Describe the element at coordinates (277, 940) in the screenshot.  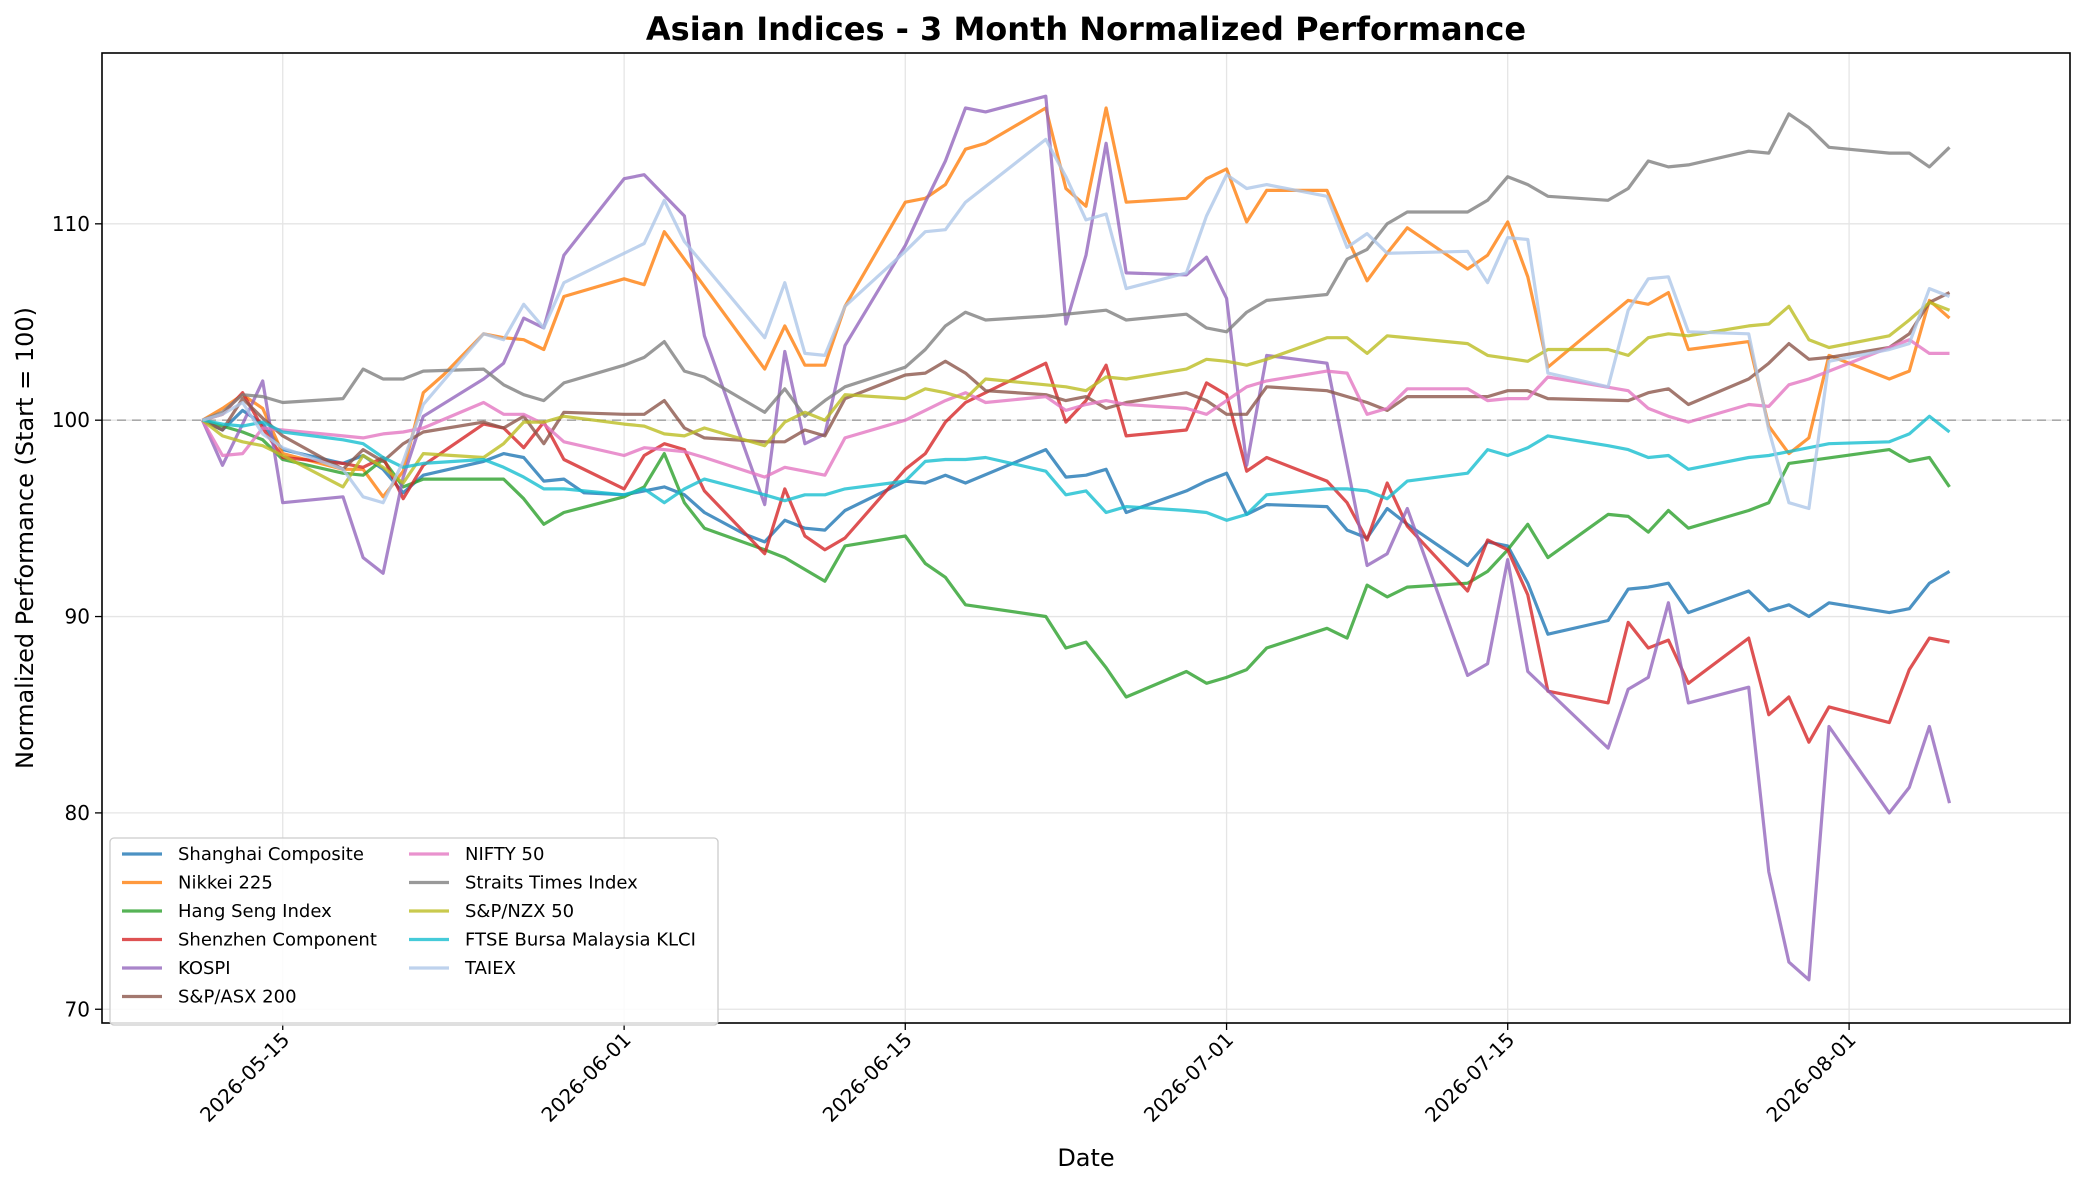
I see `legend-label-shenzhen-component: Shenzhen Component` at that location.